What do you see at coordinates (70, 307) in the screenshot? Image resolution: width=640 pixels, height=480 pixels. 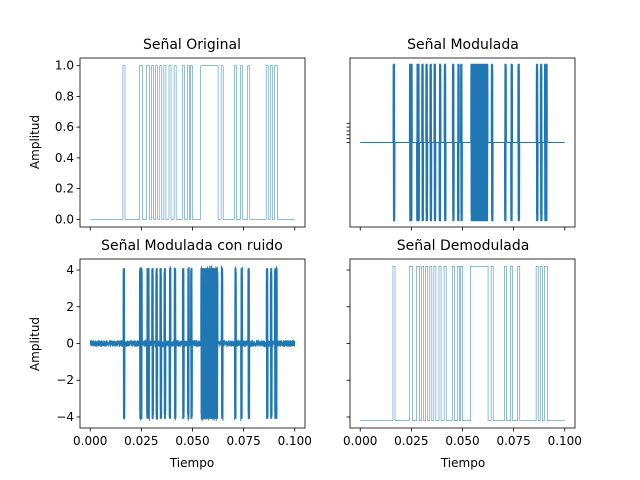 I see `y-tick-label: 2` at bounding box center [70, 307].